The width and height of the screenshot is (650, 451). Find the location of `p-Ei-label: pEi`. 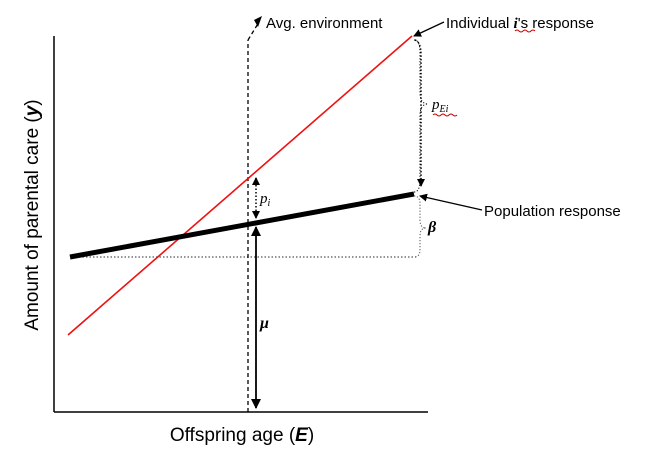

p-Ei-label: pEi is located at coordinates (440, 106).